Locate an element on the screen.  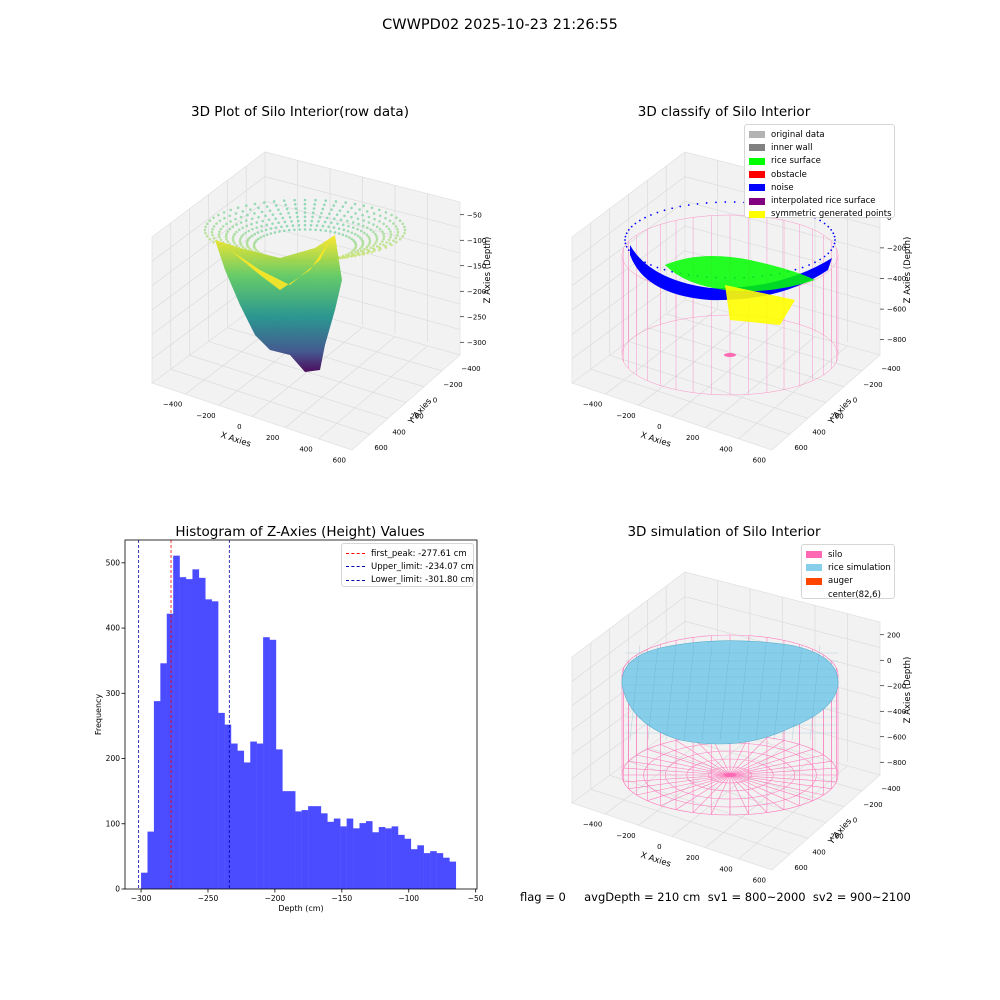
y-tick-label: 0 is located at coordinates (855, 401).